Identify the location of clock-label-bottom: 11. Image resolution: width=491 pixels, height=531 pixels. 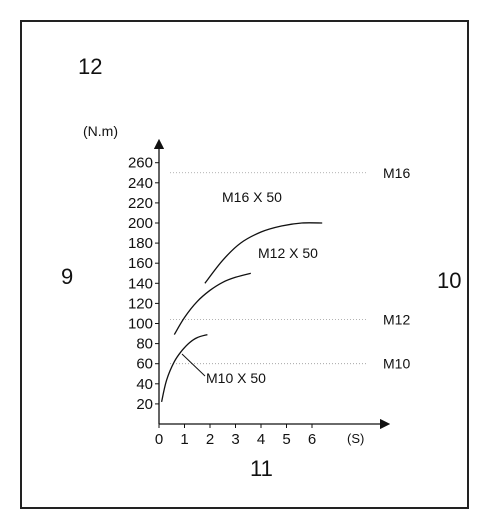
(261, 468).